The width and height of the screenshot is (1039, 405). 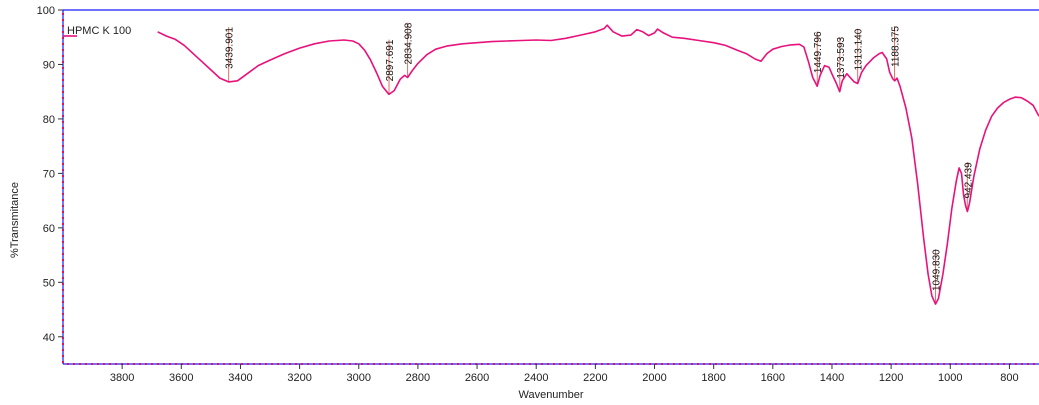 What do you see at coordinates (773, 378) in the screenshot?
I see `x-tick-label: 1600` at bounding box center [773, 378].